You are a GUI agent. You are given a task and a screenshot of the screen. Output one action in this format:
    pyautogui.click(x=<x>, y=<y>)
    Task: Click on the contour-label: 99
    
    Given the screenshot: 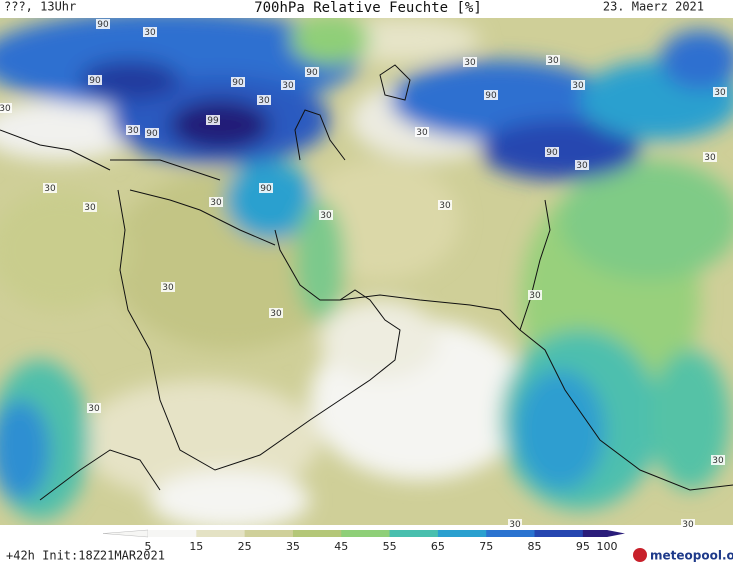 What is the action you would take?
    pyautogui.click(x=213, y=121)
    